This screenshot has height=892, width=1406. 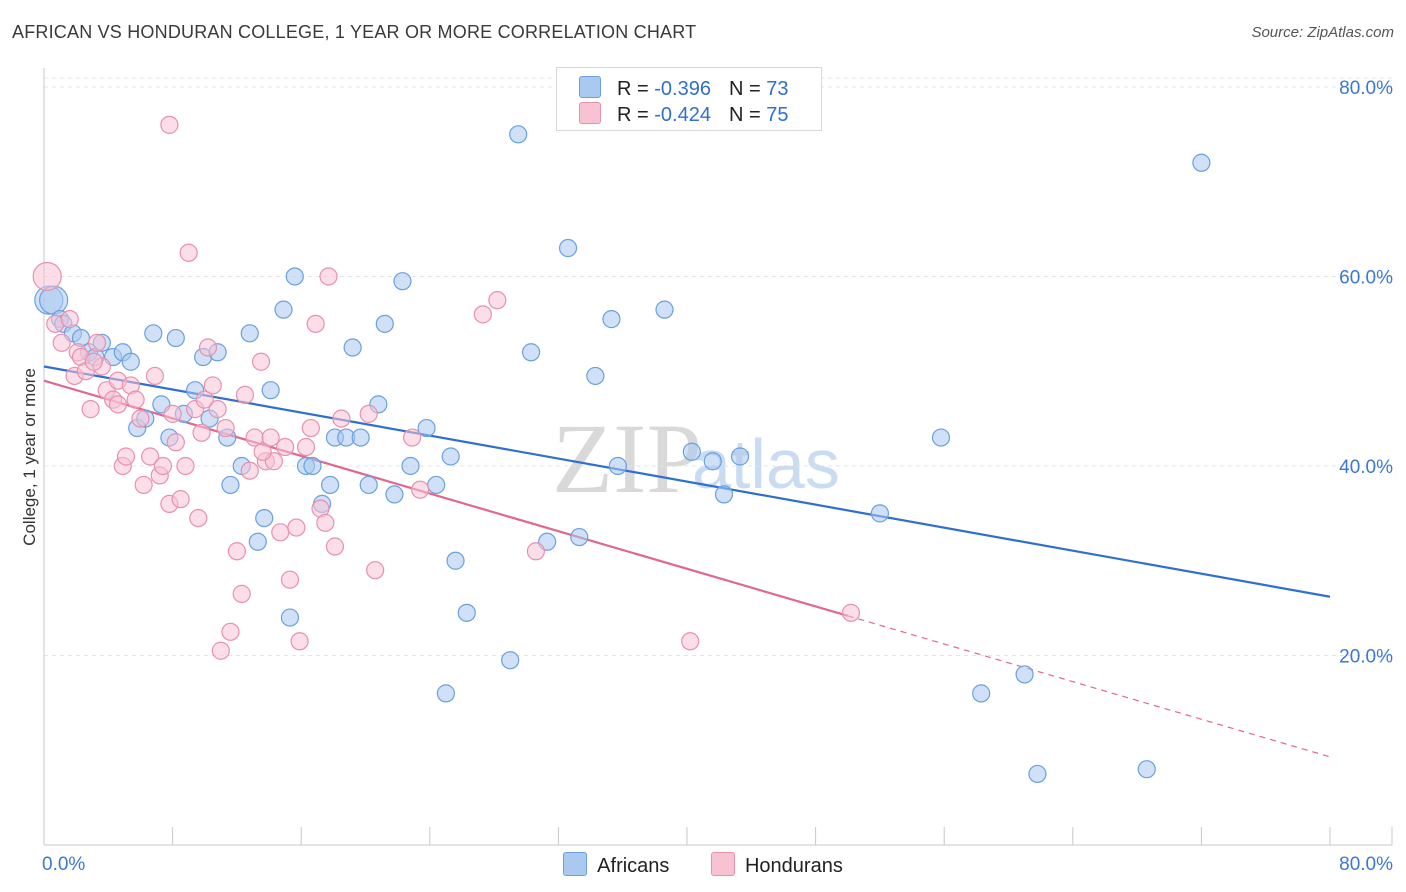 I want to click on legend-swatch-hondurans, so click(x=590, y=113).